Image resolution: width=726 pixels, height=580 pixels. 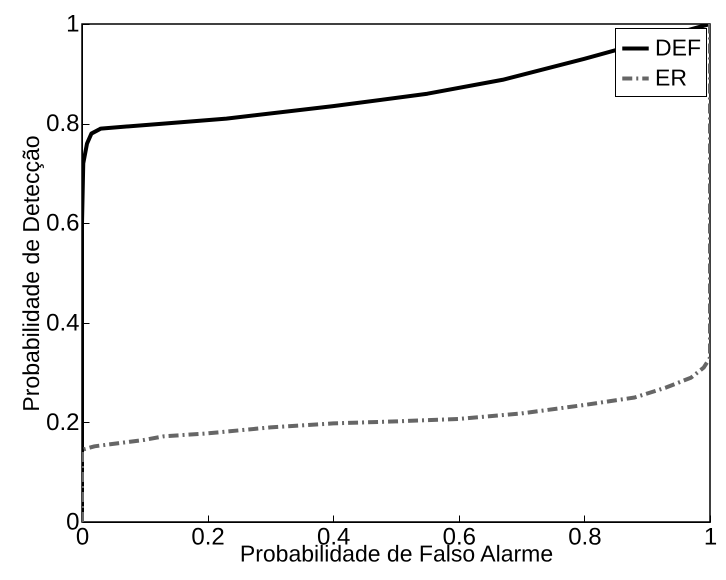 I want to click on y-tick-label: 0.2, so click(x=63, y=422).